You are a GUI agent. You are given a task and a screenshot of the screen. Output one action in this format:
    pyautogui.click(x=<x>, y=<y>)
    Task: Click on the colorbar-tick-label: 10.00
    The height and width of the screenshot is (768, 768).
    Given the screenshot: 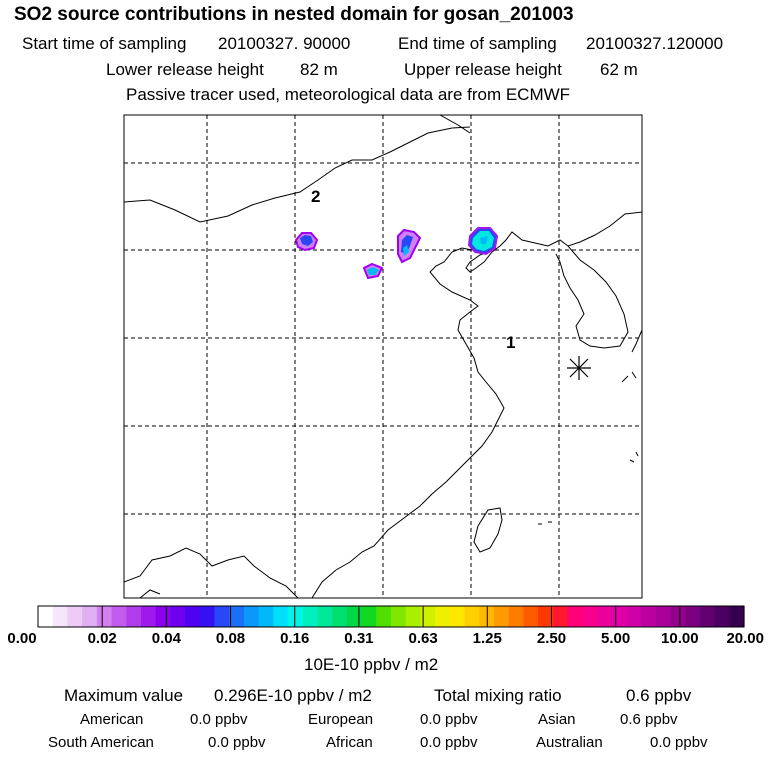 What is the action you would take?
    pyautogui.click(x=680, y=638)
    